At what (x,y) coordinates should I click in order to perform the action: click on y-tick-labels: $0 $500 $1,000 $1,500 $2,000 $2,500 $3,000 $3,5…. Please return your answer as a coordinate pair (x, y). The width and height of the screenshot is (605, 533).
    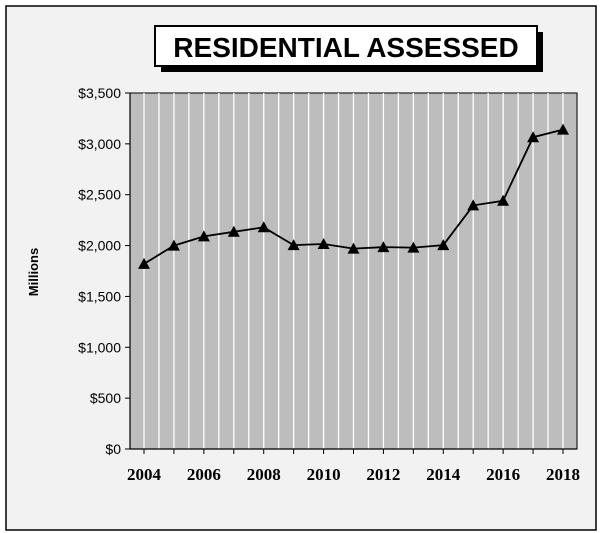
    Looking at the image, I should click on (99, 271).